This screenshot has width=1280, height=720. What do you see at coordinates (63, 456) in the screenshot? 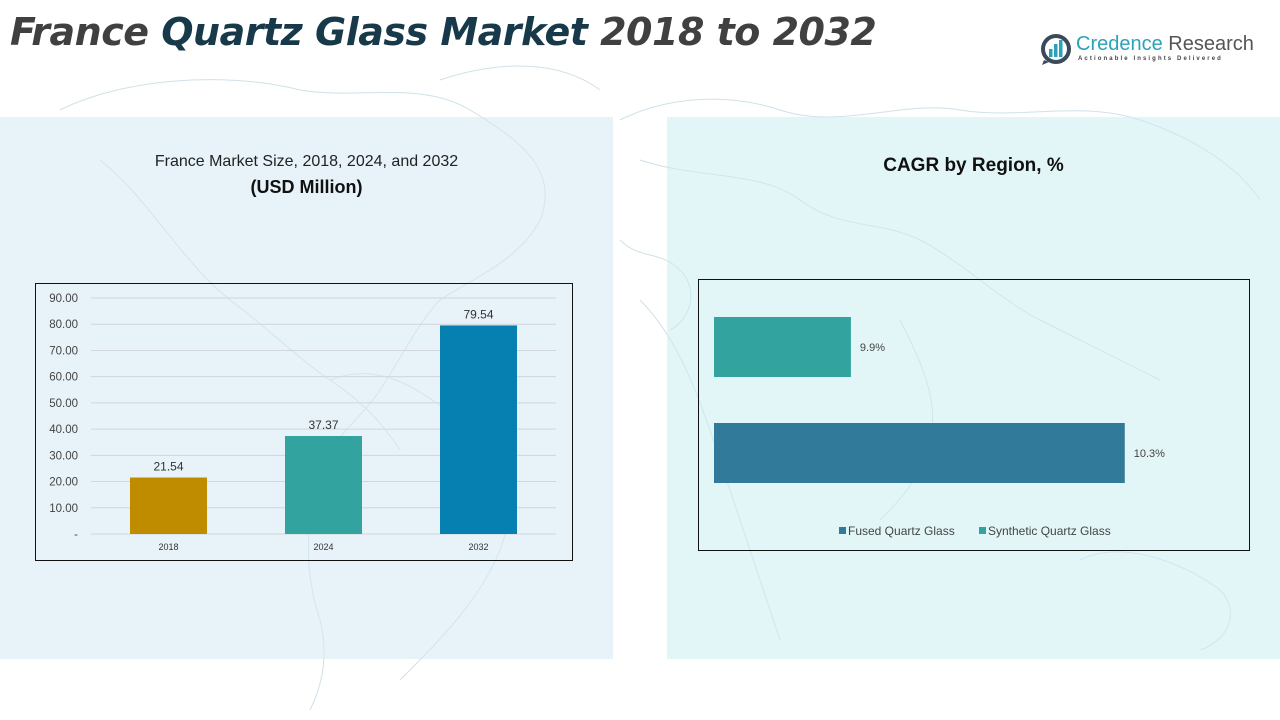
I see `y-tick-label: 30.00` at bounding box center [63, 456].